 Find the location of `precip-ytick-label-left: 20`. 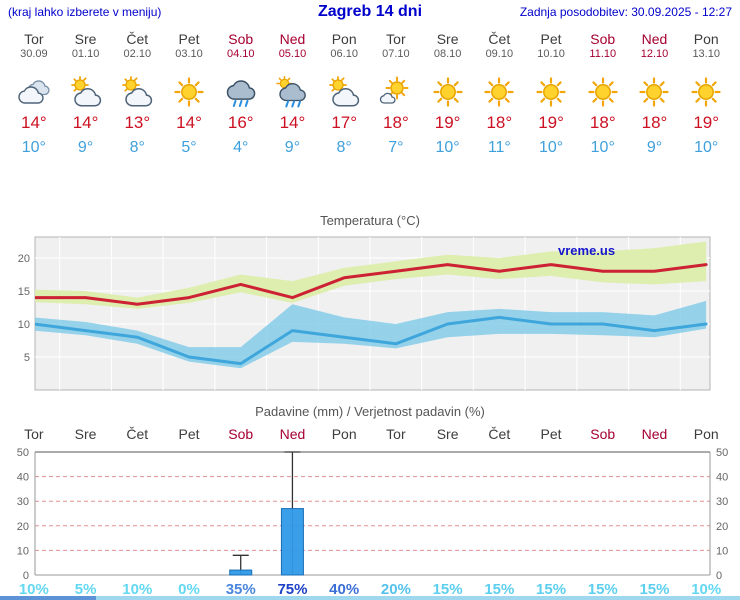

precip-ytick-label-left: 20 is located at coordinates (23, 527).